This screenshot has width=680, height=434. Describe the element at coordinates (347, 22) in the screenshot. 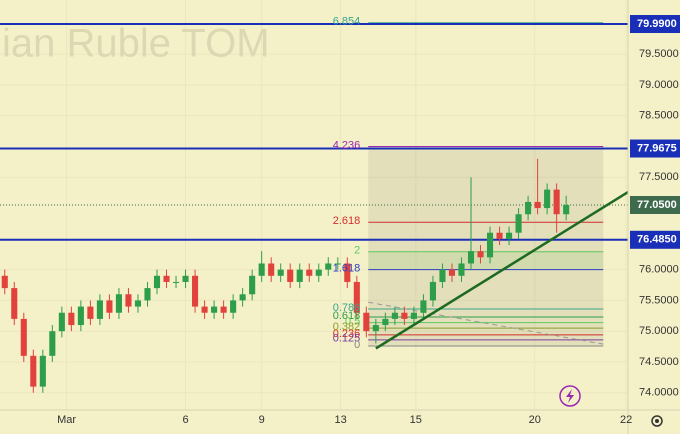

I see `fib-label: 6.854` at that location.